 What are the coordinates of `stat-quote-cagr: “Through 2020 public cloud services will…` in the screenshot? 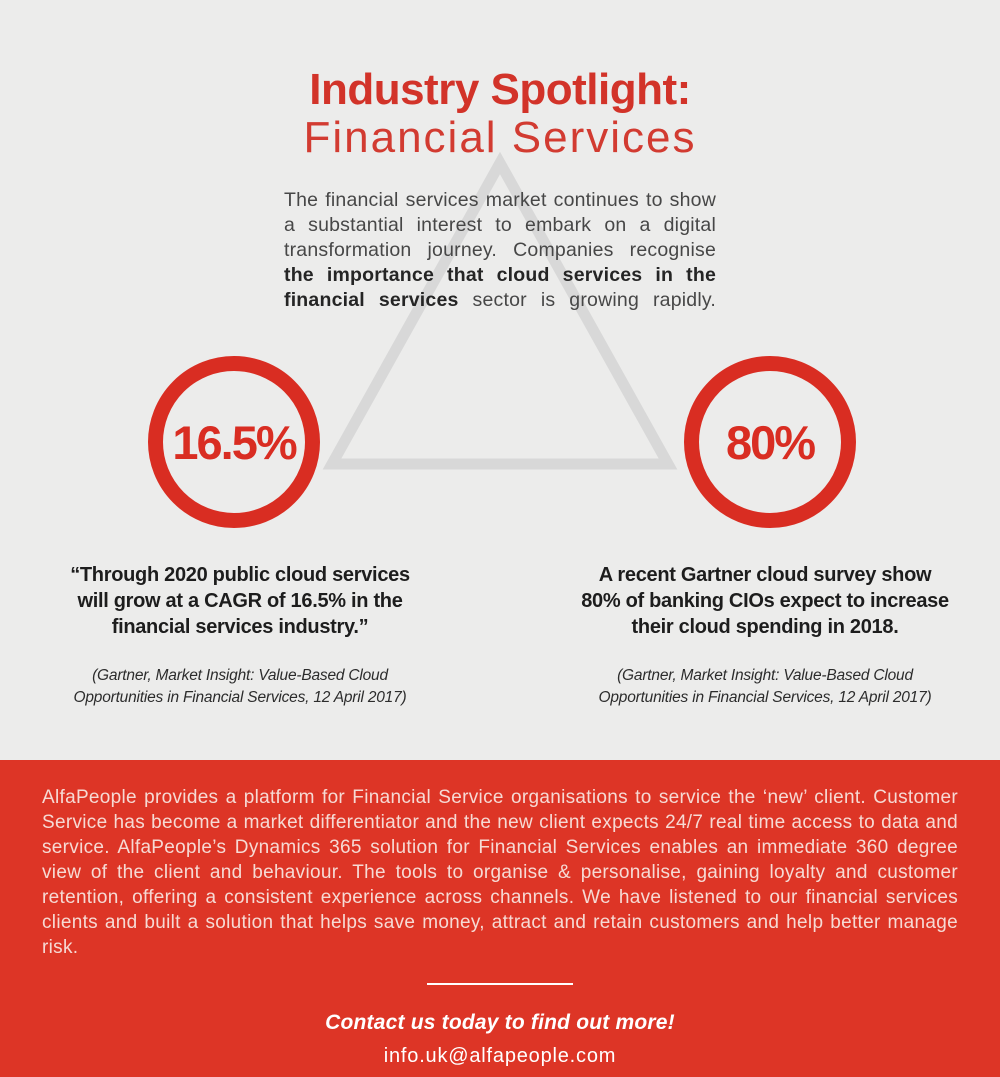 It's located at (240, 601).